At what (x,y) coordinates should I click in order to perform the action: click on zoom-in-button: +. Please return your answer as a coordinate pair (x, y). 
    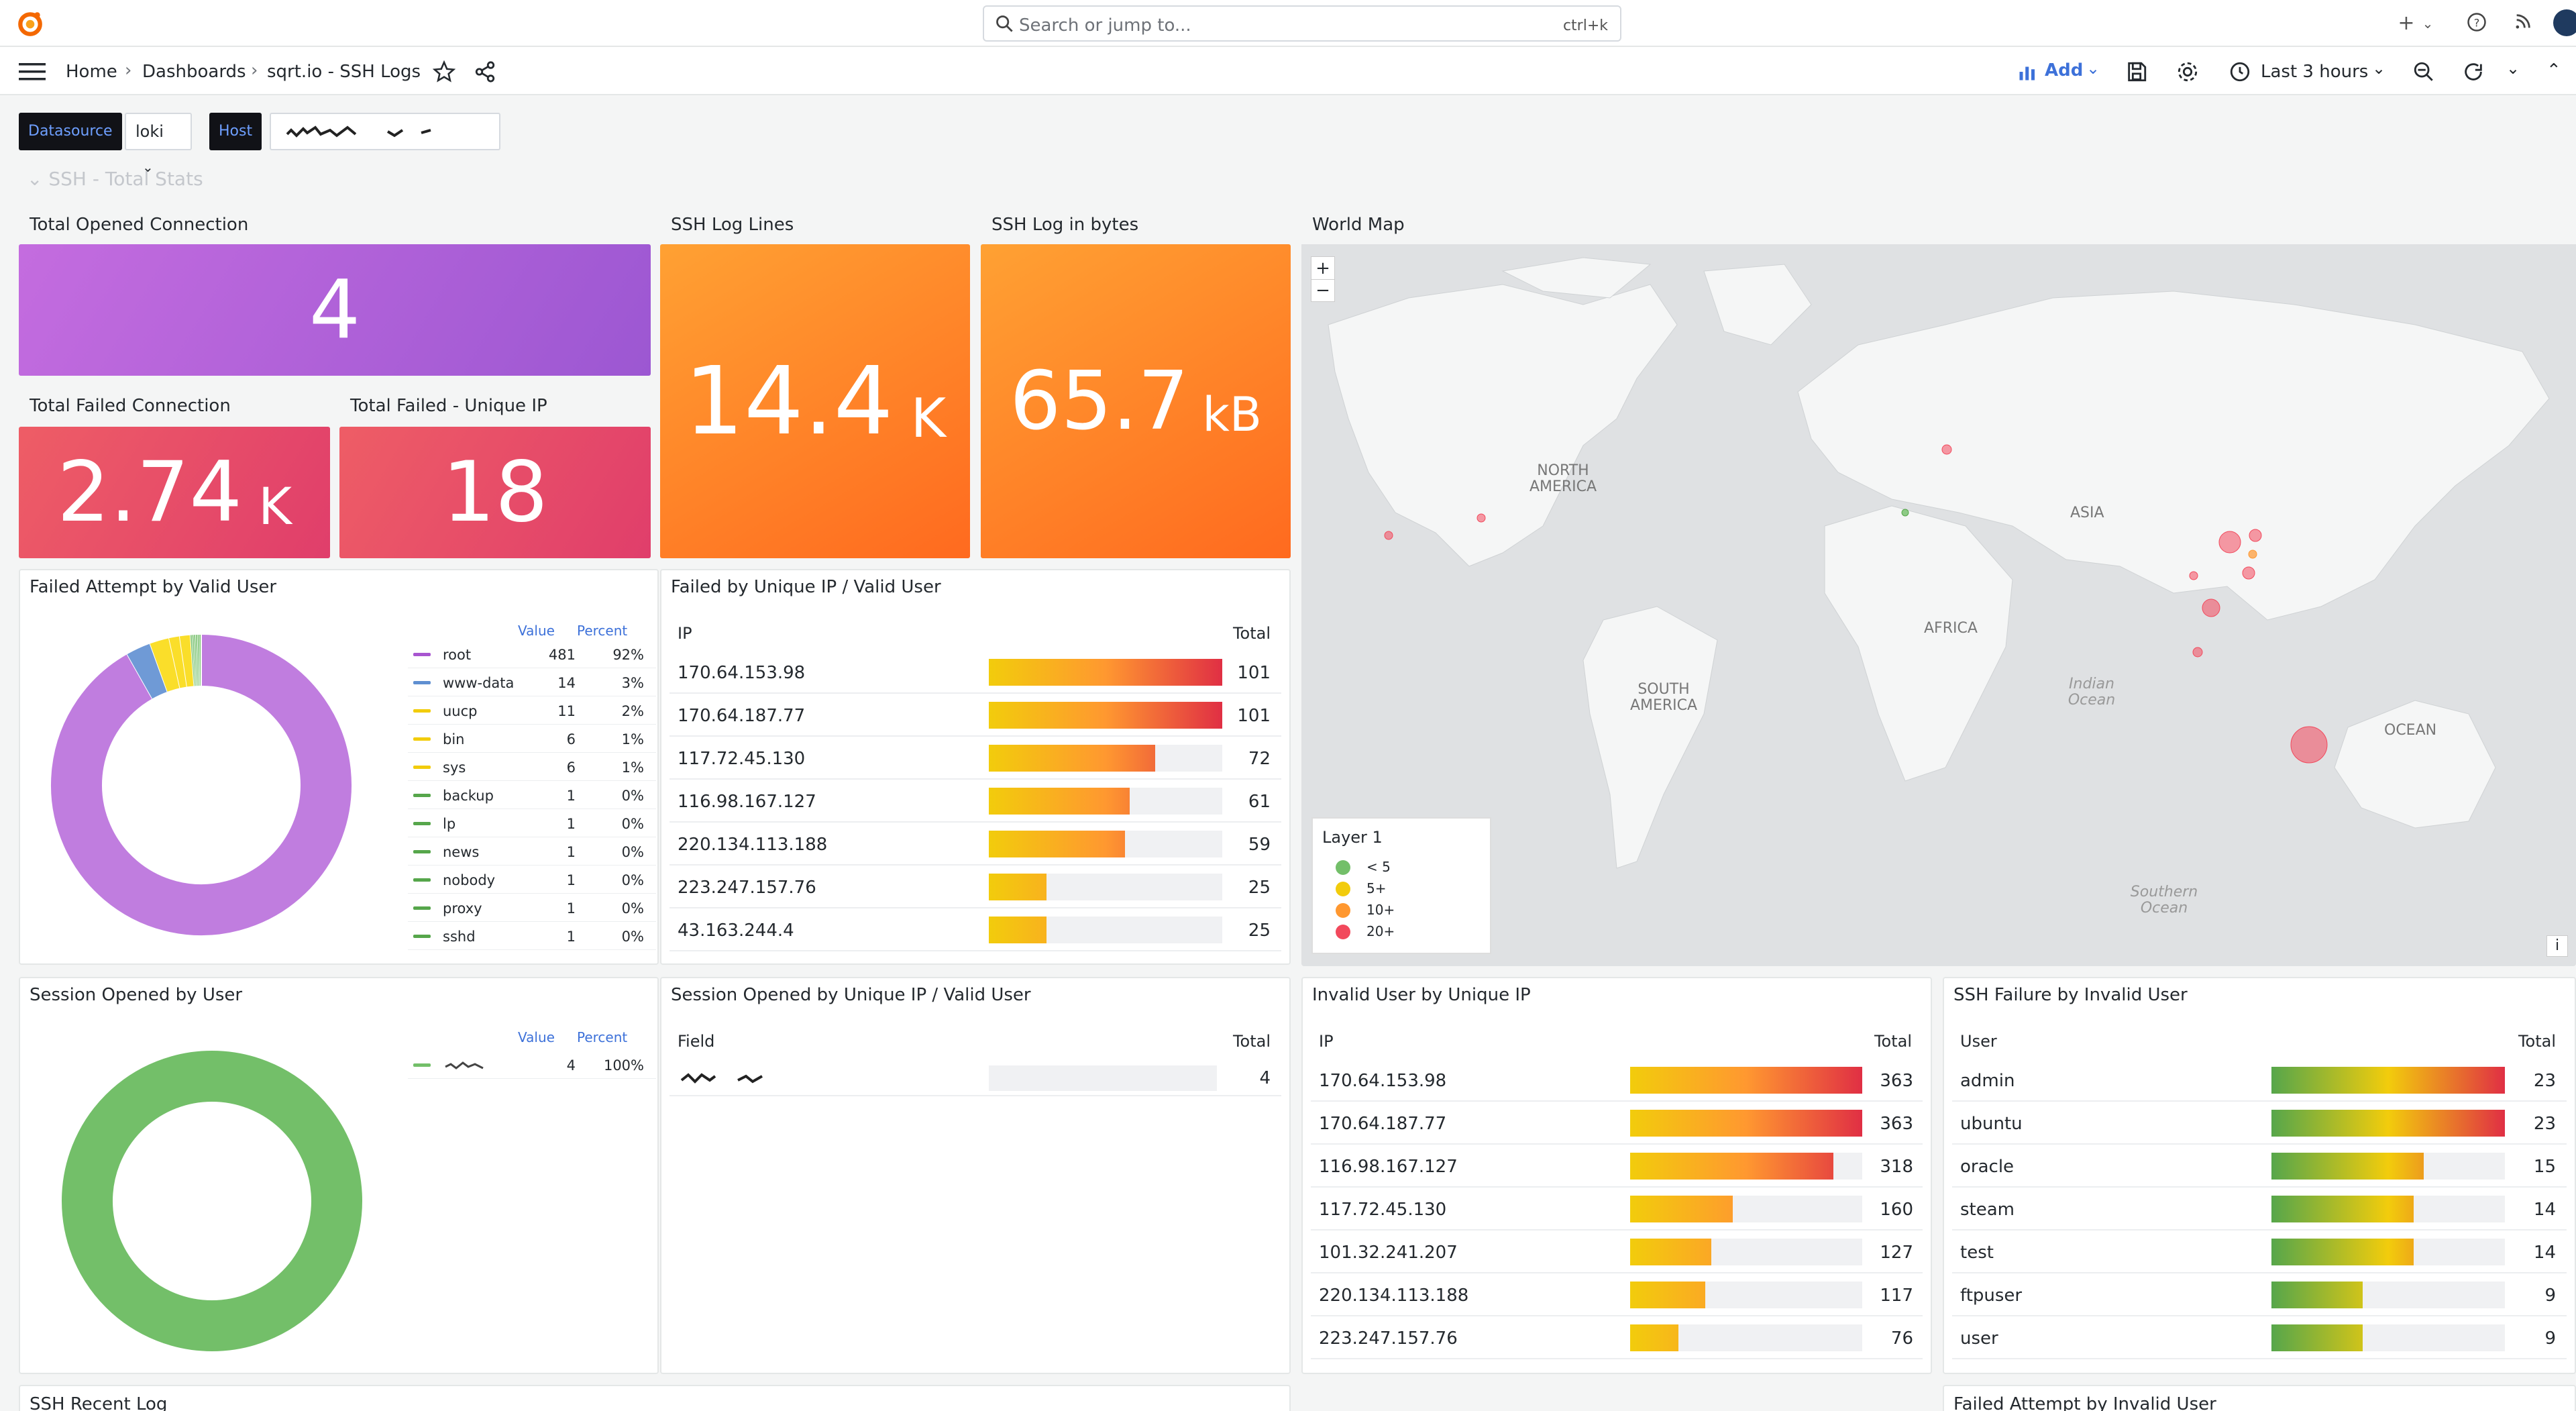
    Looking at the image, I should click on (1322, 268).